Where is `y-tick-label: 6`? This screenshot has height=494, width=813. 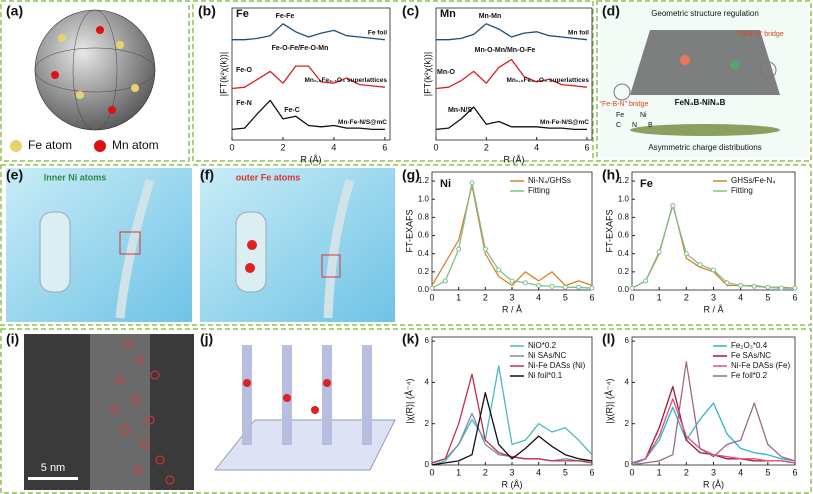
y-tick-label: 6 is located at coordinates (427, 340).